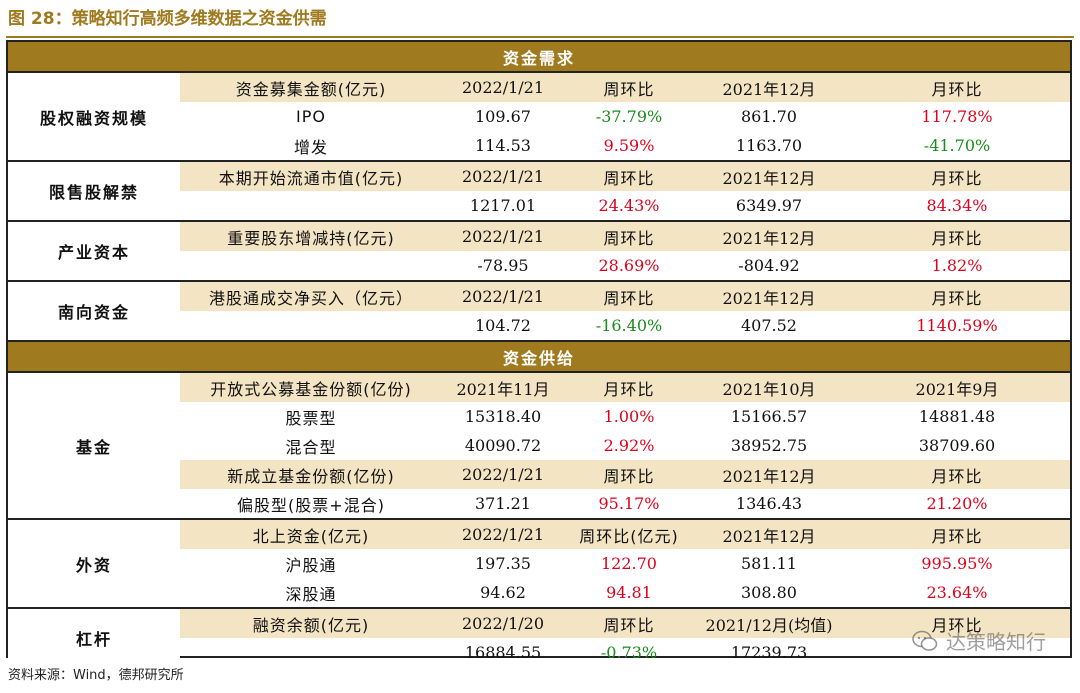 The width and height of the screenshot is (1080, 693). Describe the element at coordinates (503, 205) in the screenshot. I see `cell-value-current: 1217.01` at that location.